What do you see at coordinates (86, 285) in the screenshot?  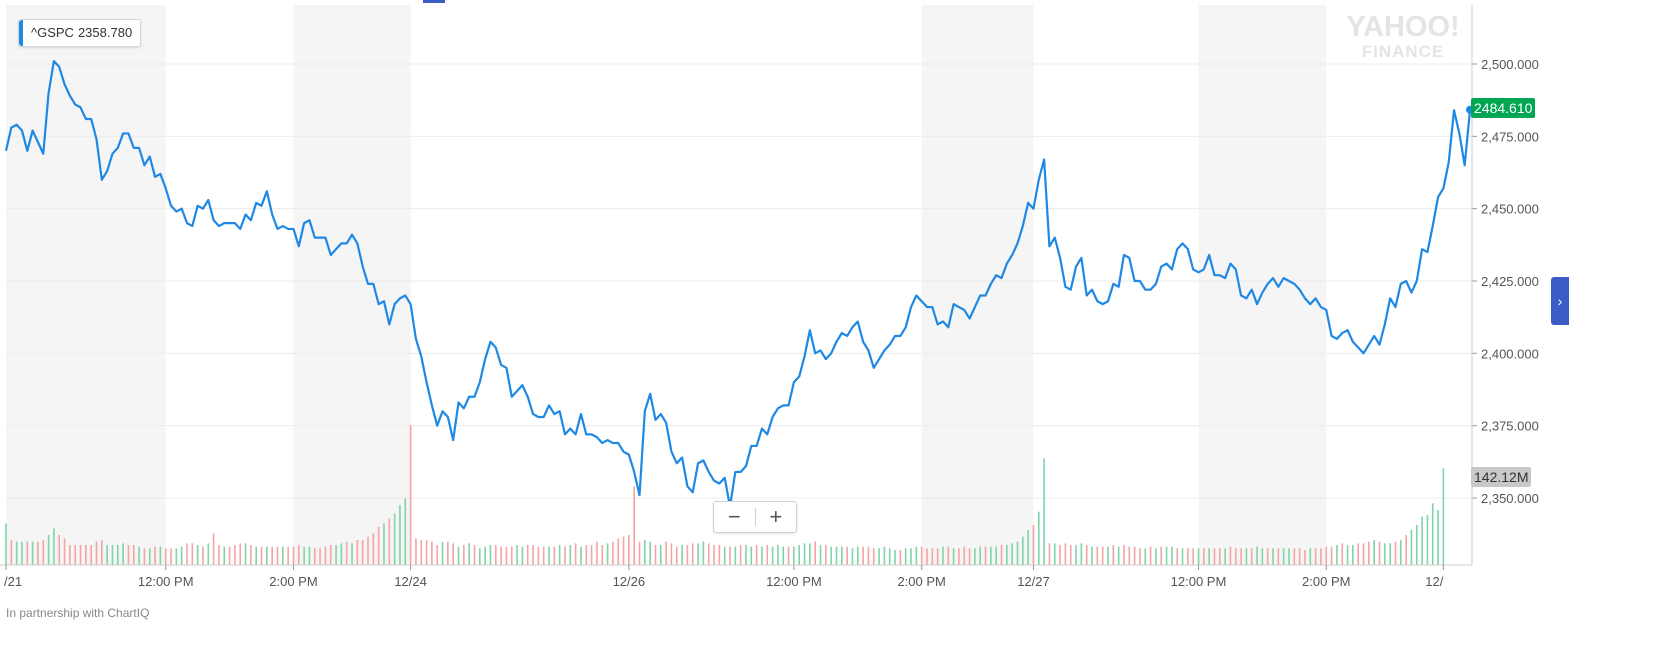 I see `session-band` at bounding box center [86, 285].